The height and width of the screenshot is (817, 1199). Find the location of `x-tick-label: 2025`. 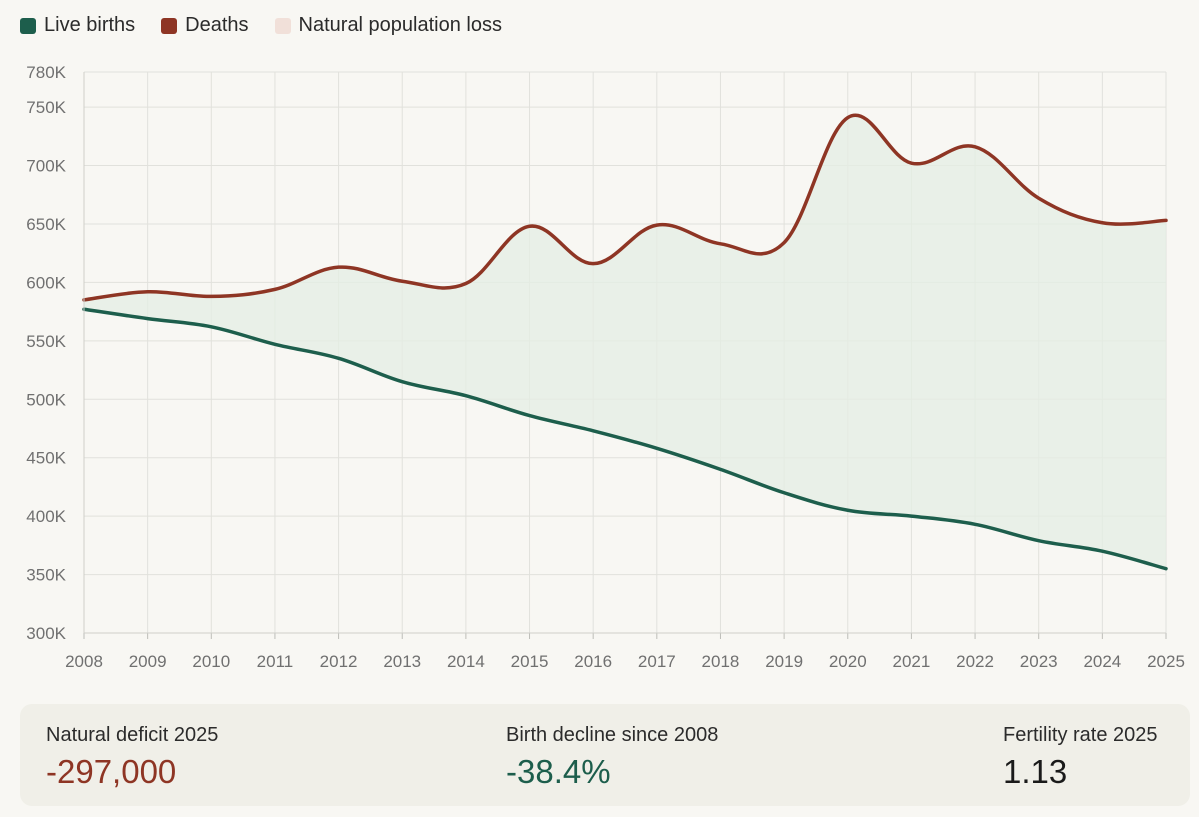

x-tick-label: 2025 is located at coordinates (1166, 661).